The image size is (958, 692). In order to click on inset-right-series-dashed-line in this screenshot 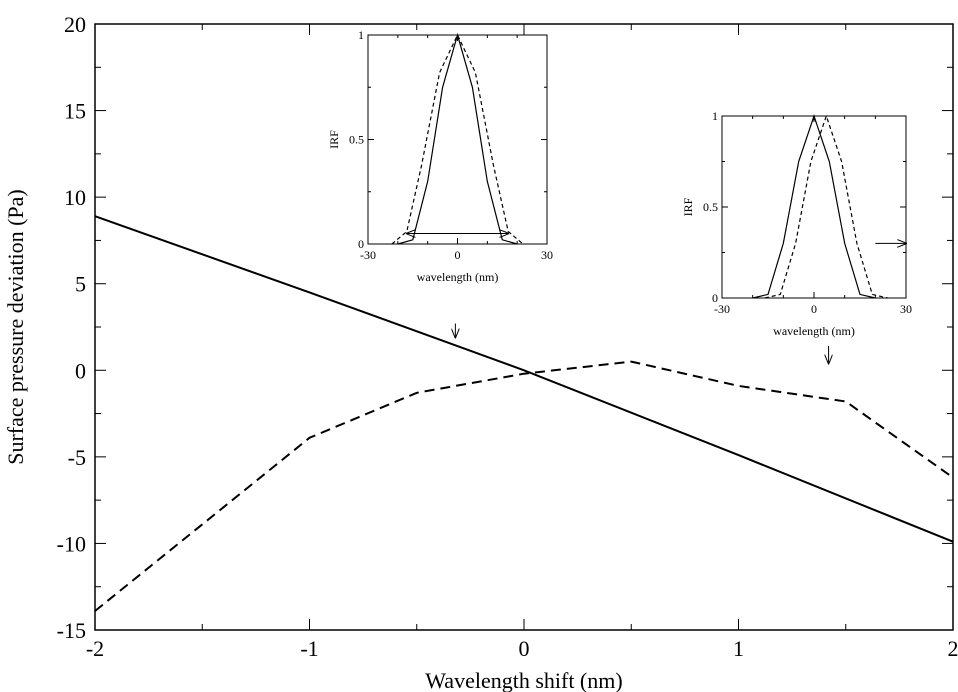, I will do `click(826, 206)`.